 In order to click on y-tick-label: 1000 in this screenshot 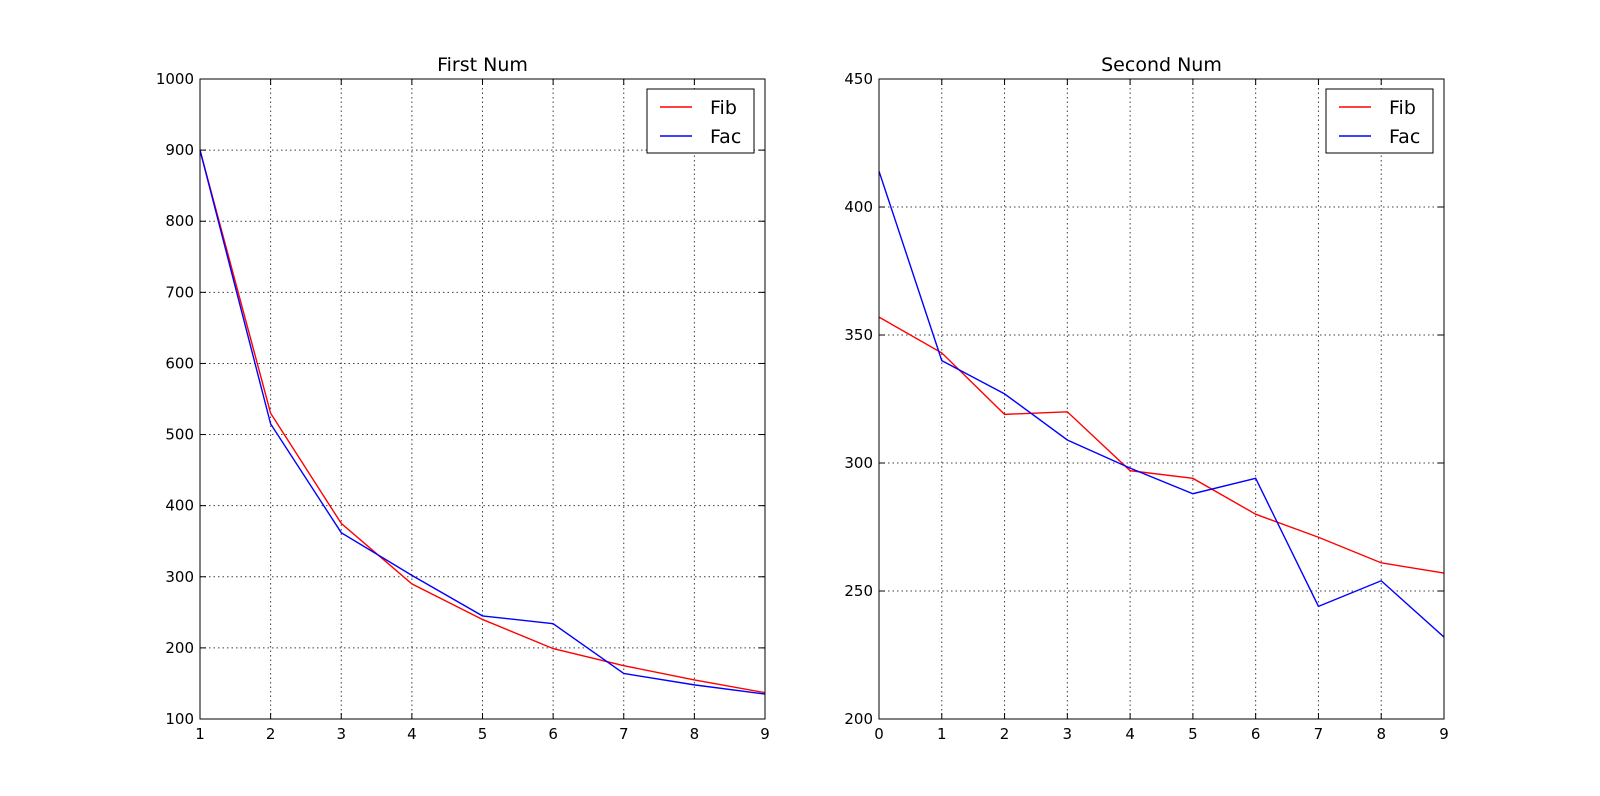, I will do `click(175, 79)`.